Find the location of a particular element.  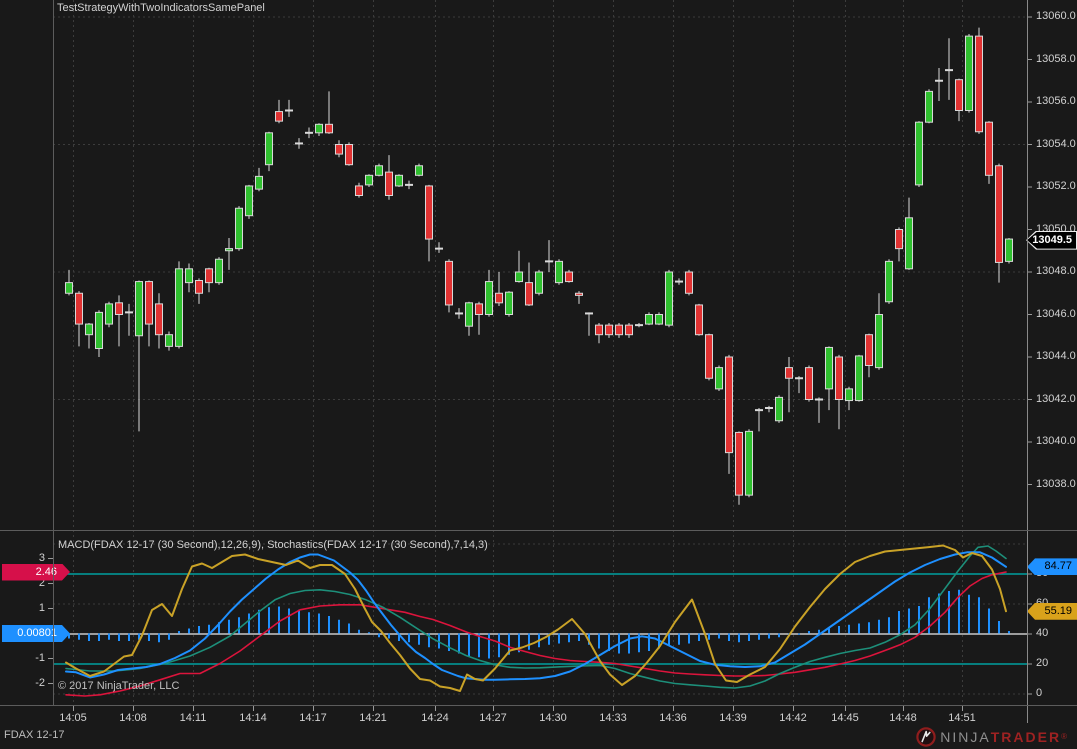

time-tick-label: 14:39 is located at coordinates (733, 718).